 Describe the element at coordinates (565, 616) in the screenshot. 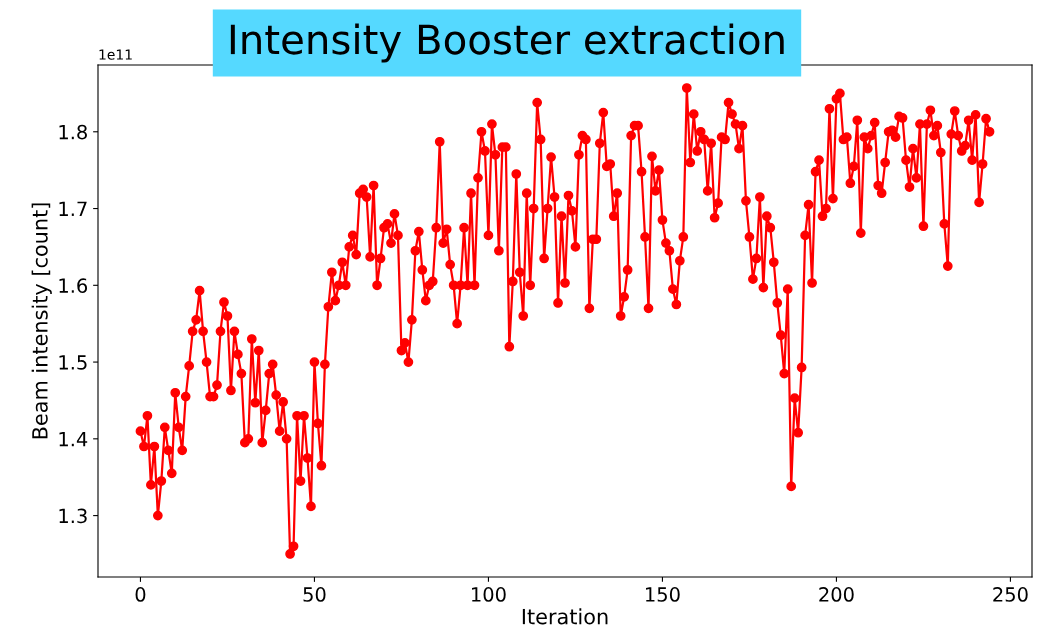

I see `x-axis-title: Iteration` at that location.